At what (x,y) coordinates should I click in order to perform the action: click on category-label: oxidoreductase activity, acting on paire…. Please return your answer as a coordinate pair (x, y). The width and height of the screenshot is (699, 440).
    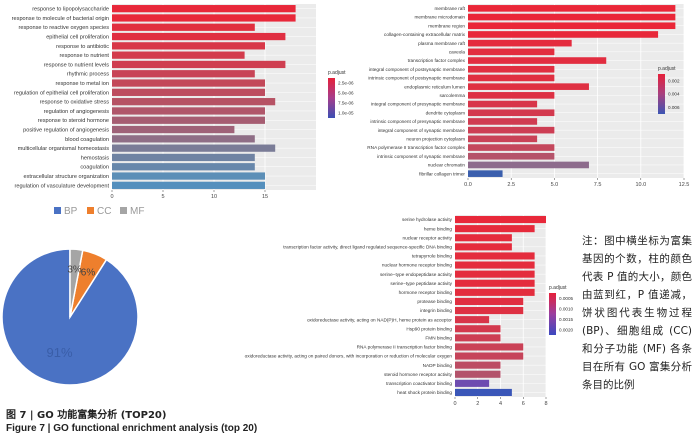
    Looking at the image, I should click on (349, 356).